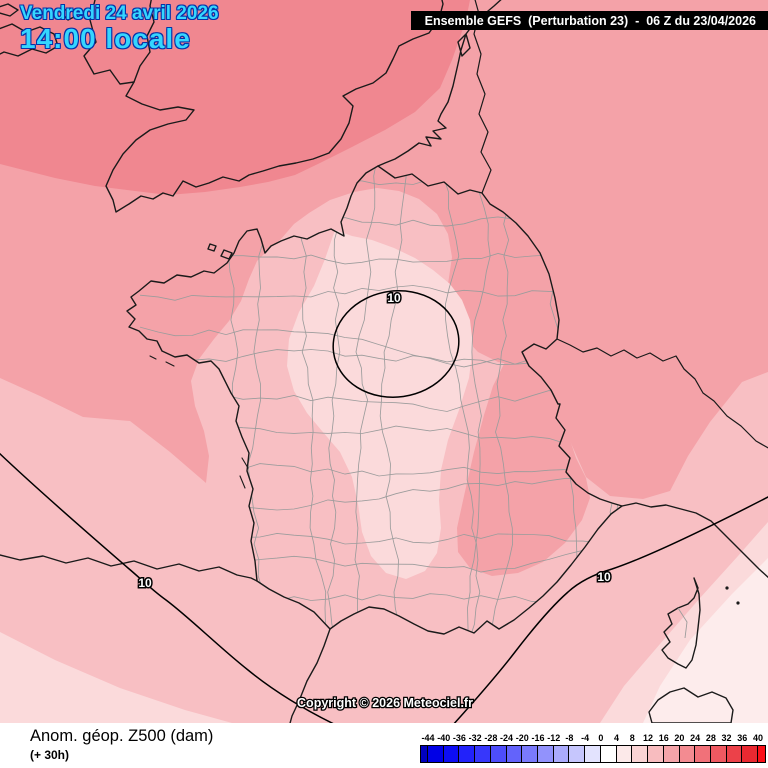 Image resolution: width=768 pixels, height=768 pixels. What do you see at coordinates (385, 703) in the screenshot?
I see `copyright-label: Copyright © 2026 Meteociel.fr` at bounding box center [385, 703].